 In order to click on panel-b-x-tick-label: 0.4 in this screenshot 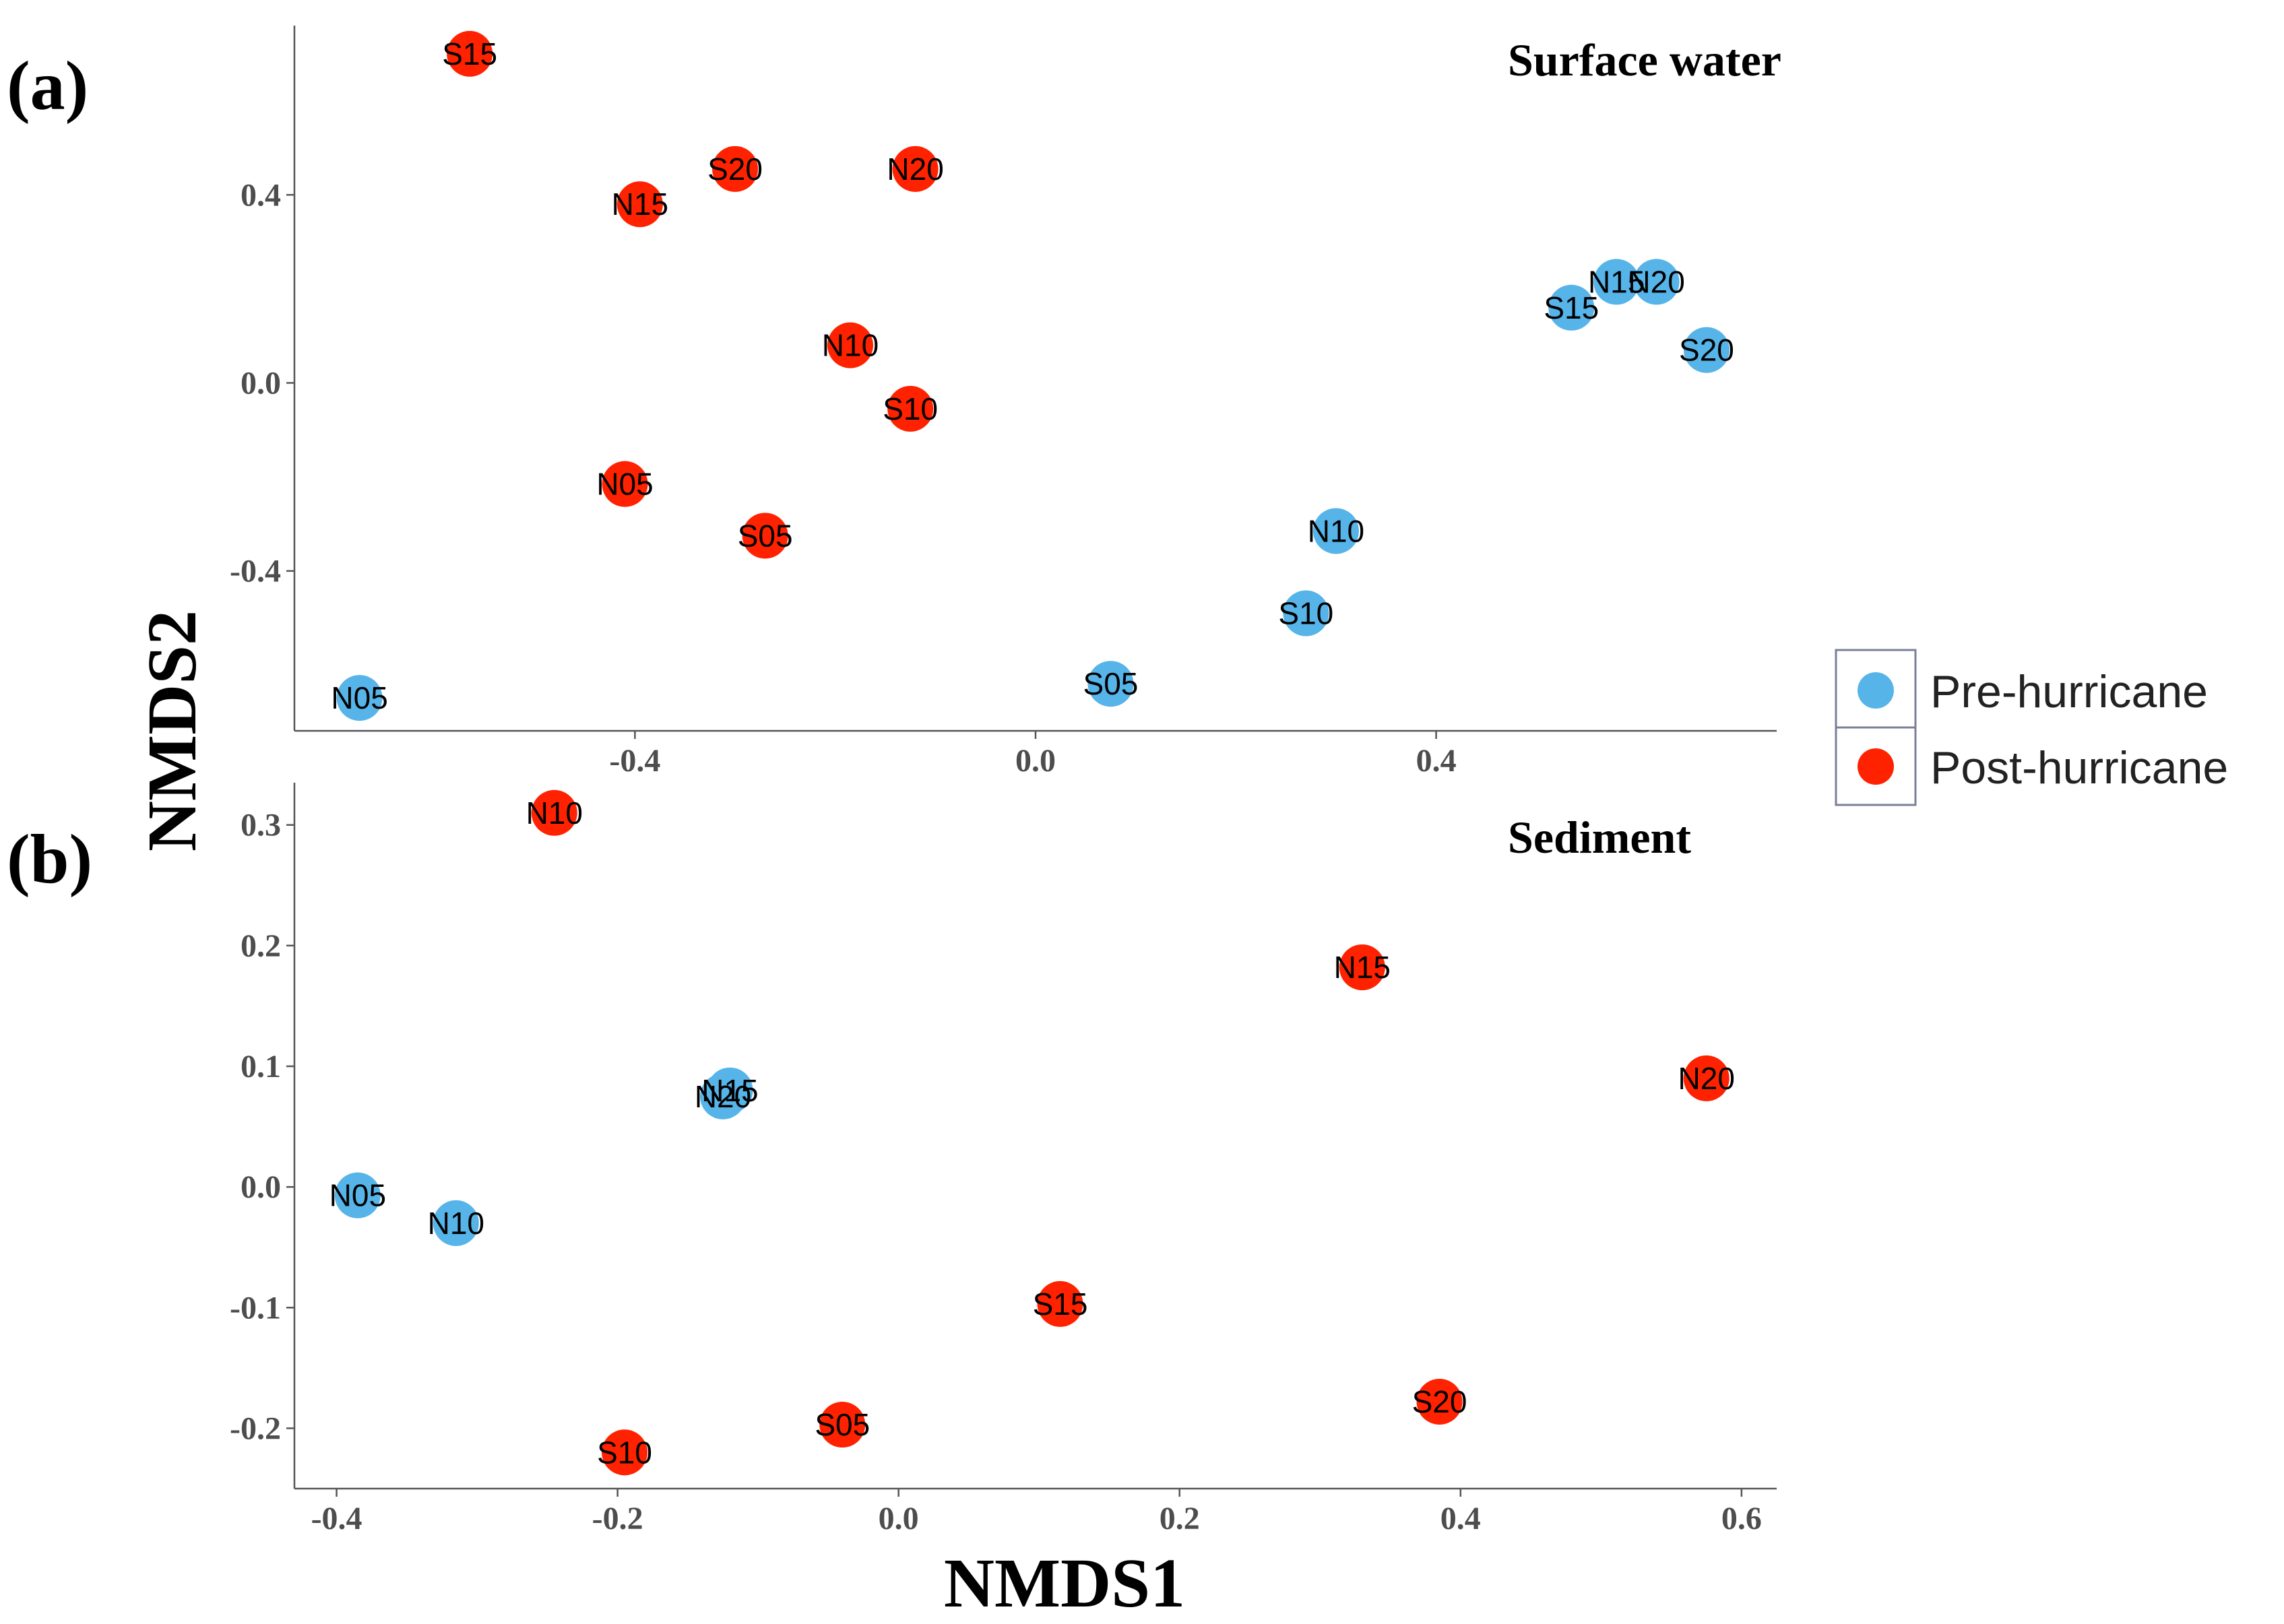, I will do `click(1461, 1518)`.